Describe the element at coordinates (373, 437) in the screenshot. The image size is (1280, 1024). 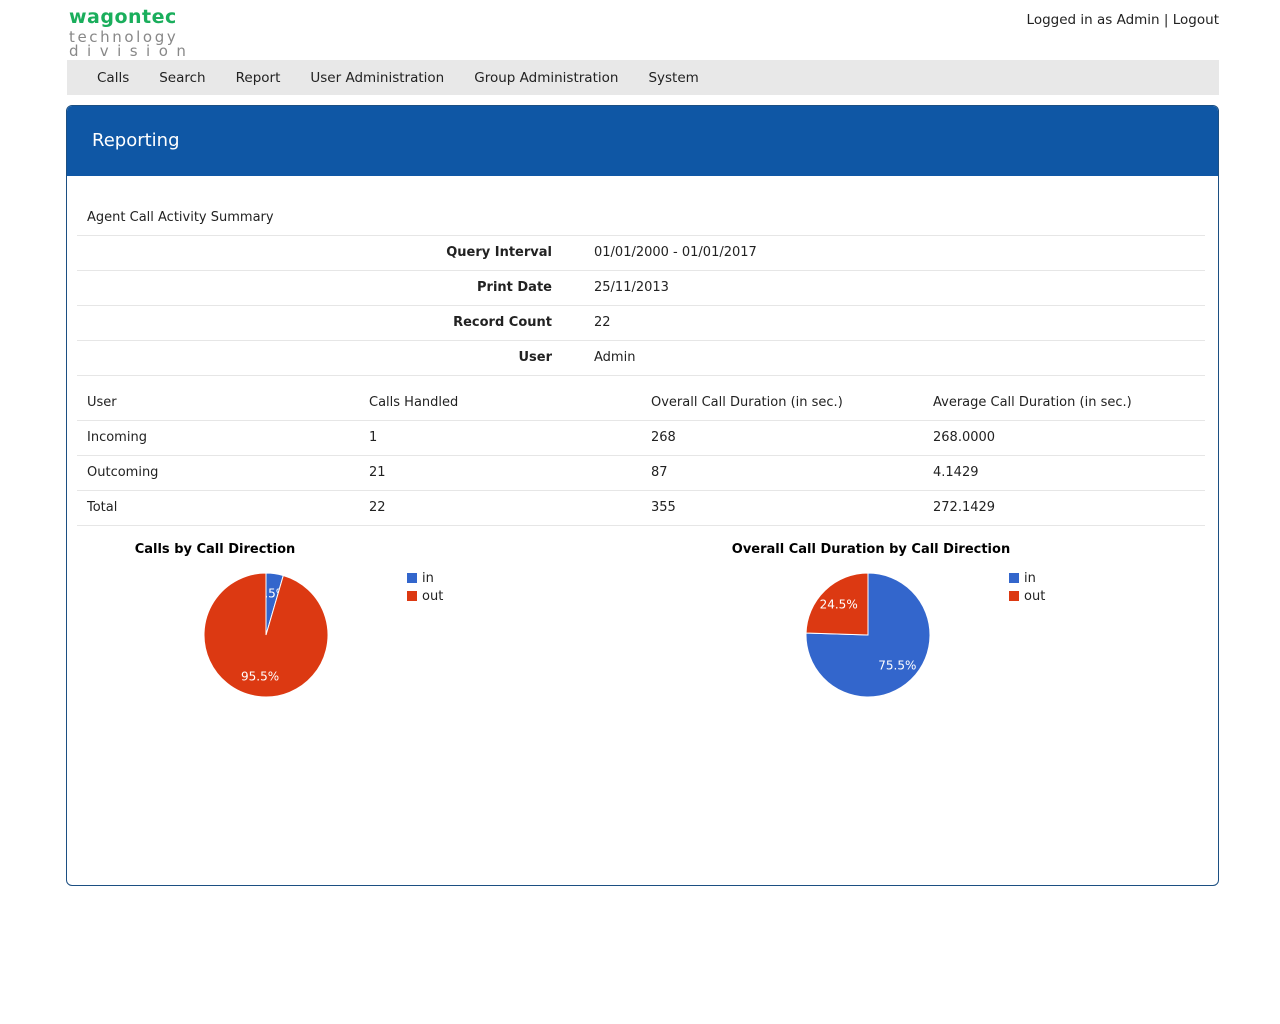
I see `table-cell: 1` at that location.